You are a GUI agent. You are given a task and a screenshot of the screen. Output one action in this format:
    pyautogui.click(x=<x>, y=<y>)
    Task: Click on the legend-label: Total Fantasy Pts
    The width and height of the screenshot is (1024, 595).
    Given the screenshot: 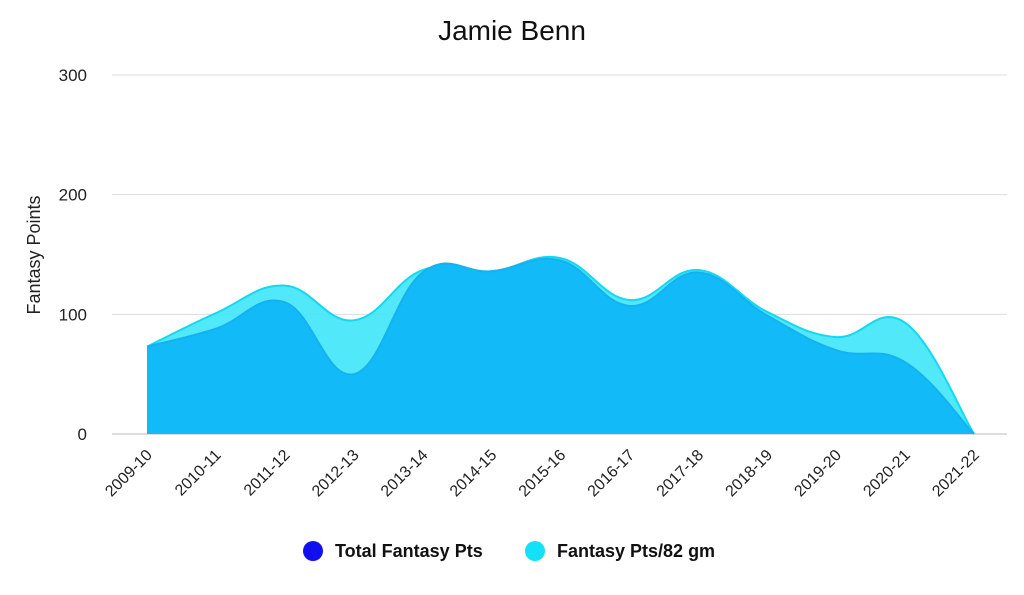 What is the action you would take?
    pyautogui.click(x=409, y=551)
    